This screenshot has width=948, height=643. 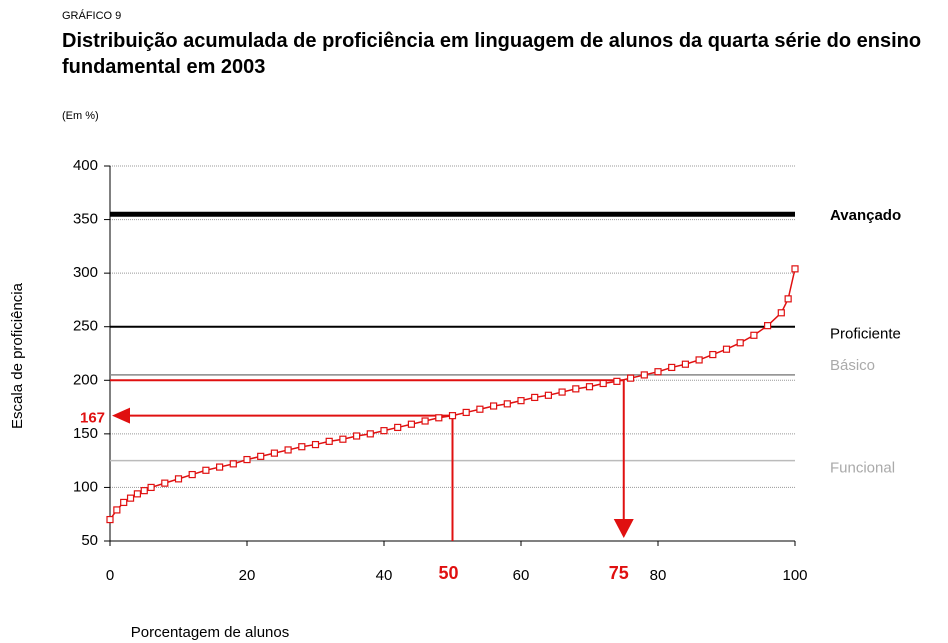 I want to click on marker-label: 50, so click(x=448, y=573).